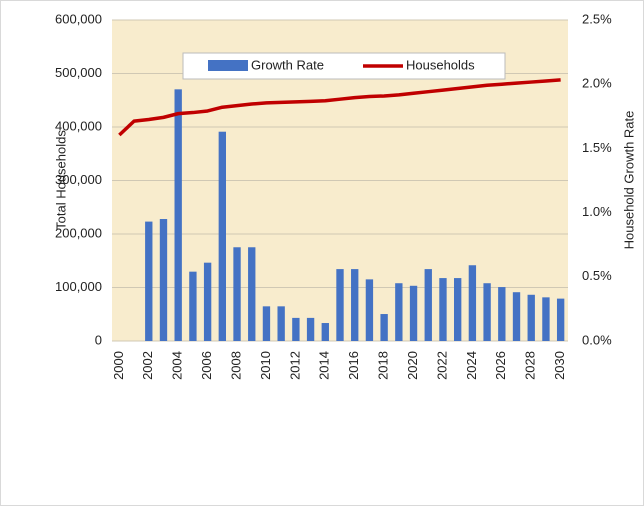 This screenshot has width=644, height=506. Describe the element at coordinates (353, 365) in the screenshot. I see `x-tick-label: 2016` at that location.